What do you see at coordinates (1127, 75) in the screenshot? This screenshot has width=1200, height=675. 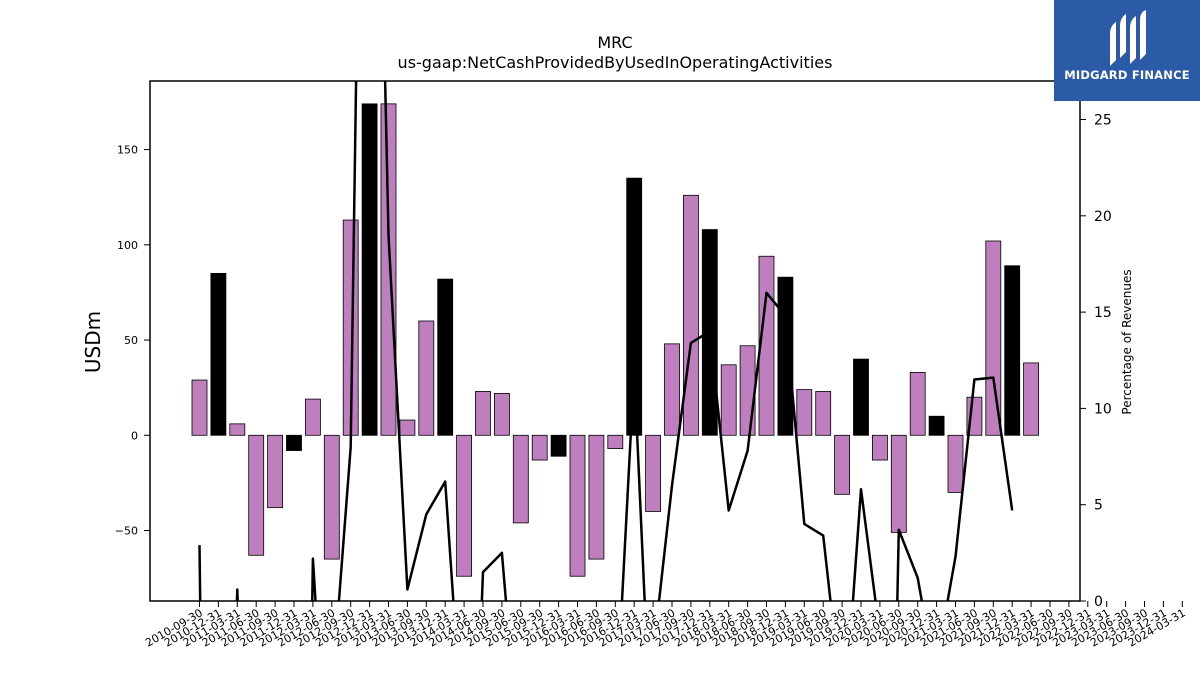 I see `logo-text: MIDGARD FINANCE` at bounding box center [1127, 75].